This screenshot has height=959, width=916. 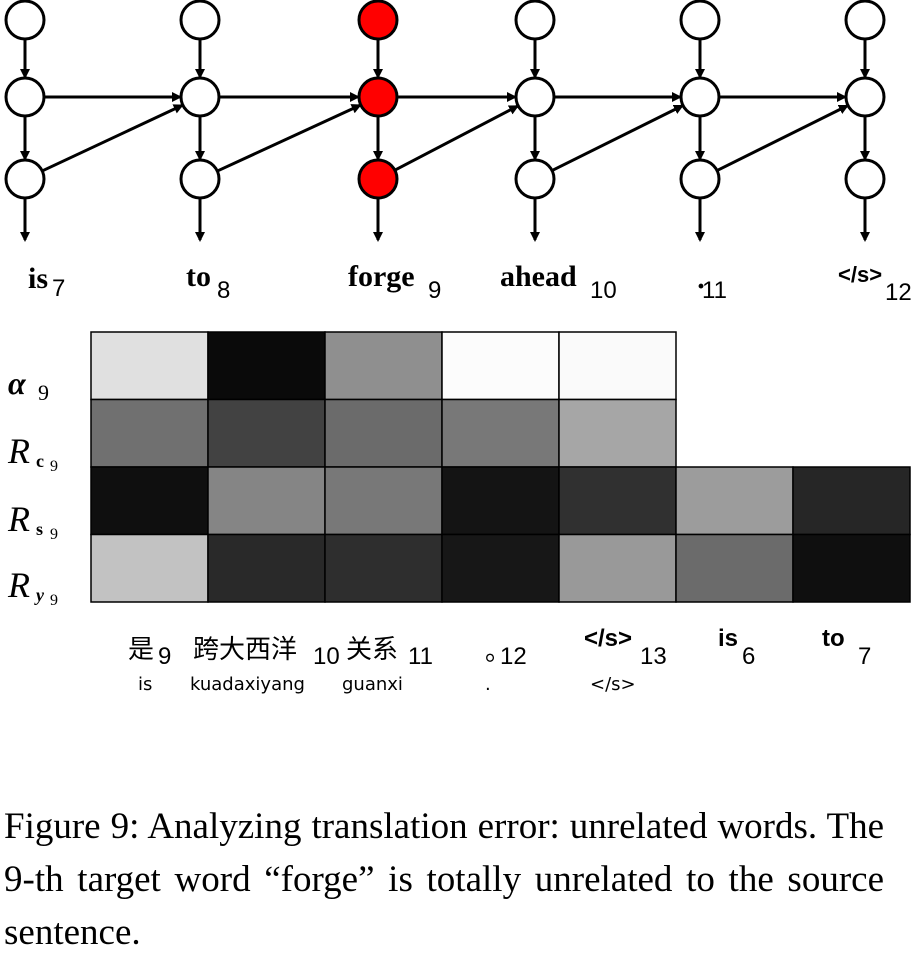 What do you see at coordinates (381, 276) in the screenshot?
I see `target-word: forge` at bounding box center [381, 276].